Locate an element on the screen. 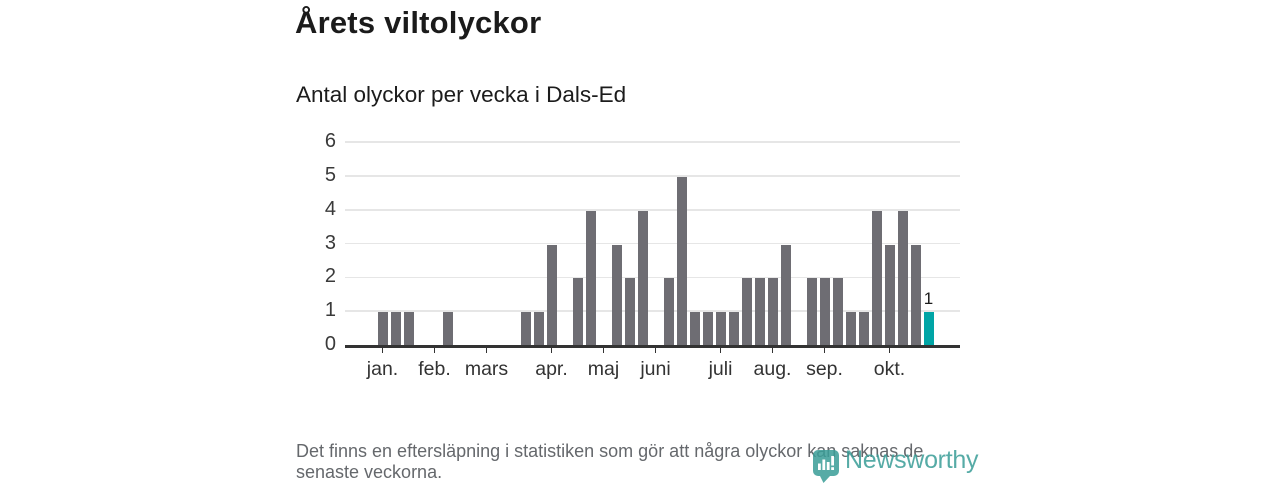 The height and width of the screenshot is (483, 1280). y-axis-tick-label: 0 is located at coordinates (330, 344).